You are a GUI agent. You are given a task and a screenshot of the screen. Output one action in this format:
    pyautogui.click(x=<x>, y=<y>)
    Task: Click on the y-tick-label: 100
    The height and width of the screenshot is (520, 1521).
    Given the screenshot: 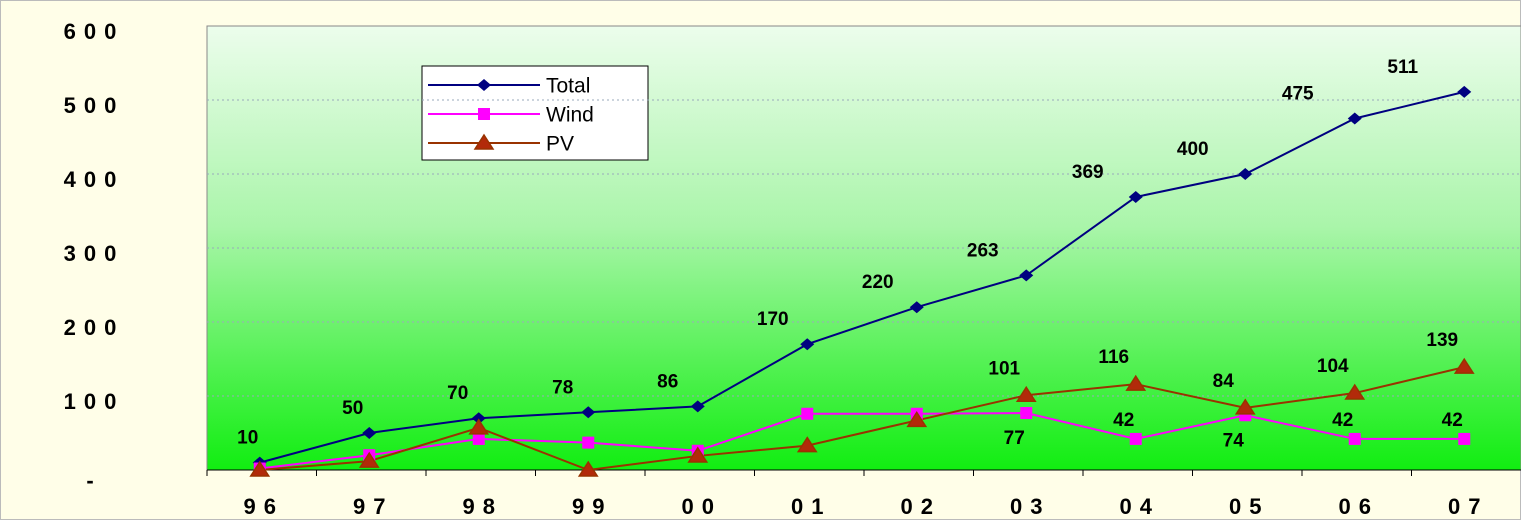 What is the action you would take?
    pyautogui.click(x=94, y=401)
    